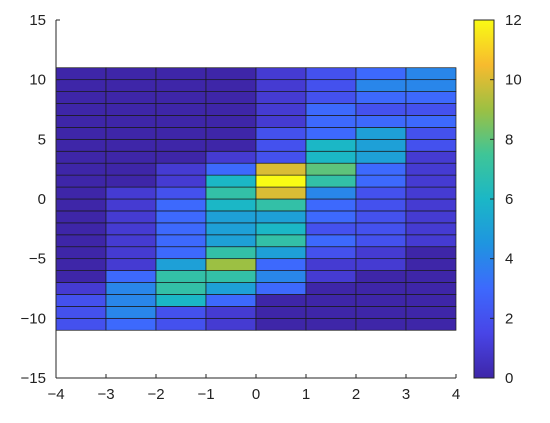 The height and width of the screenshot is (423, 550). Describe the element at coordinates (37, 259) in the screenshot. I see `y-tick-label: −5` at that location.